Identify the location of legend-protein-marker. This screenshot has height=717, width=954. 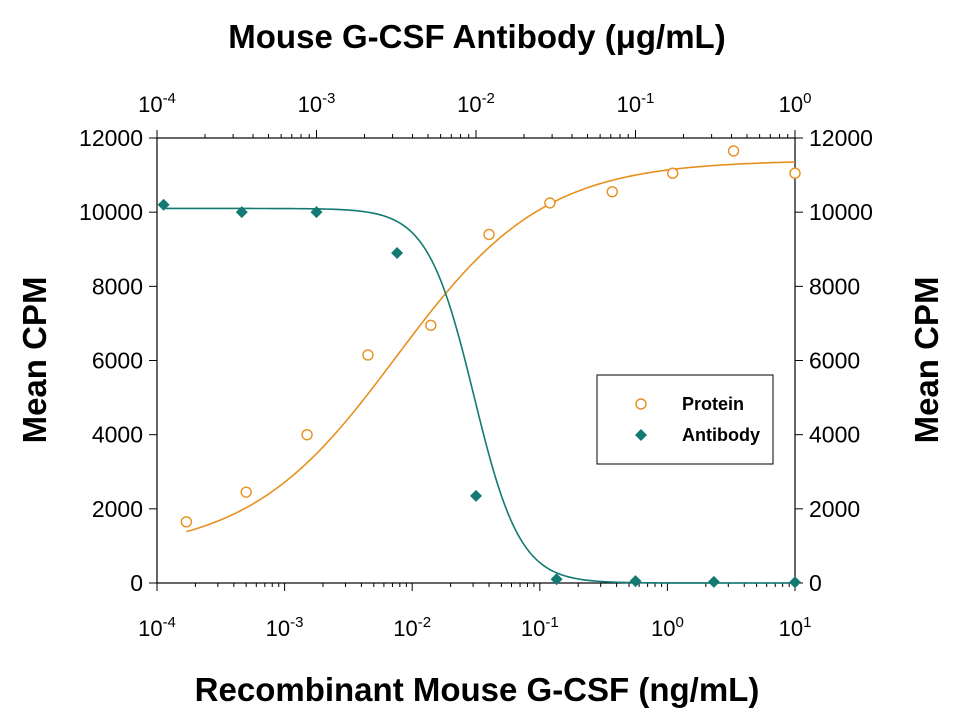
(641, 404).